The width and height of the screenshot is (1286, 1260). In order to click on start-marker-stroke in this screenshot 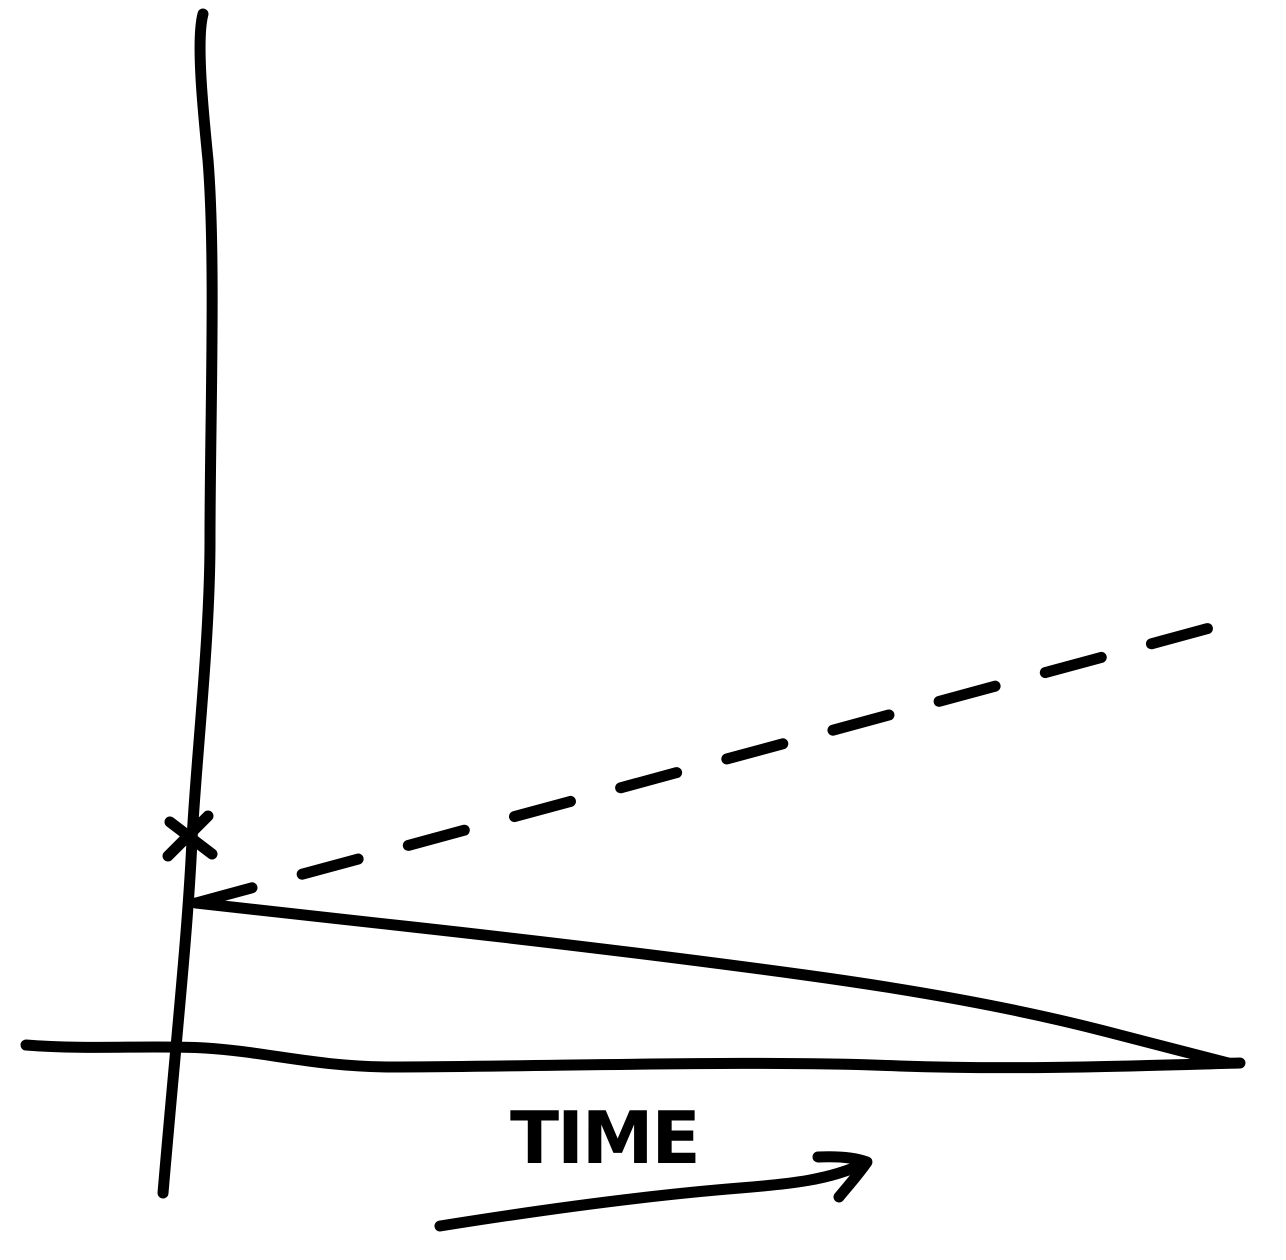, I will do `click(188, 836)`.